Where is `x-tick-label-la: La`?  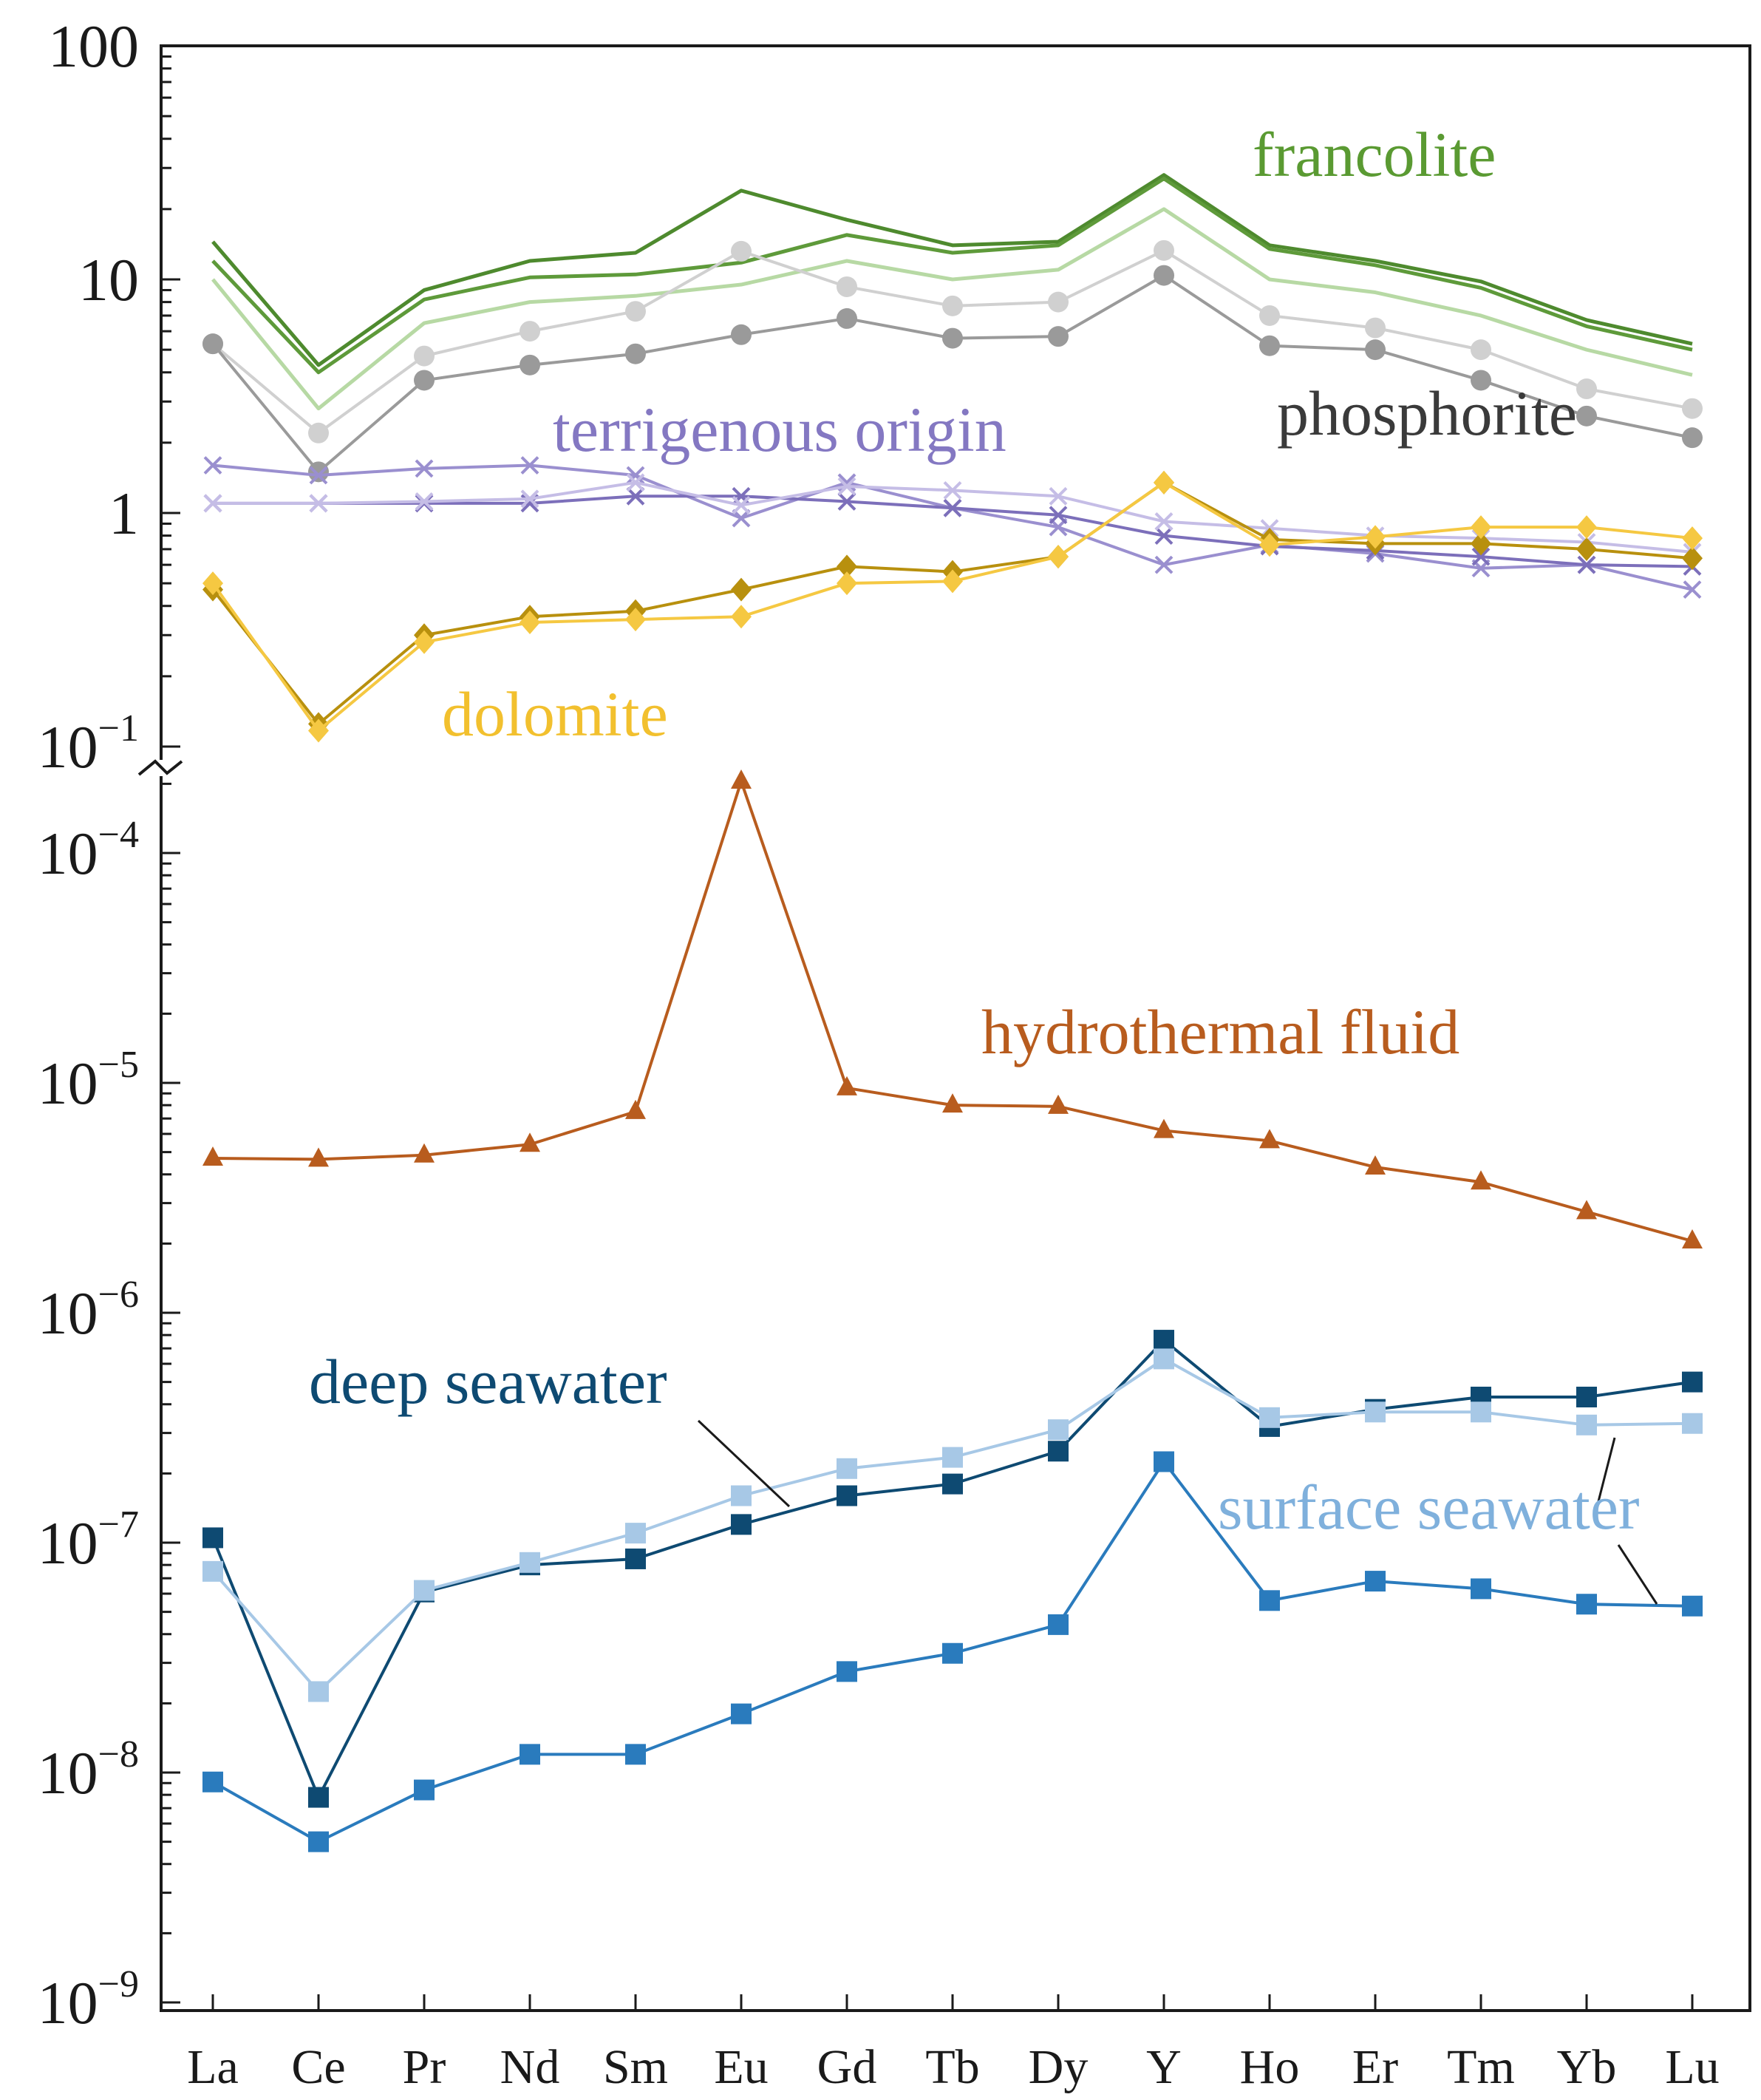 x-tick-label-la: La is located at coordinates (213, 2067).